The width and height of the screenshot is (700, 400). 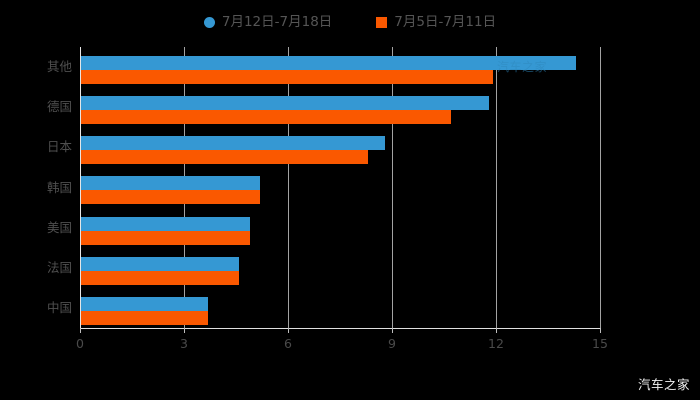 I want to click on x-axis-label-3: 3, so click(x=184, y=343).